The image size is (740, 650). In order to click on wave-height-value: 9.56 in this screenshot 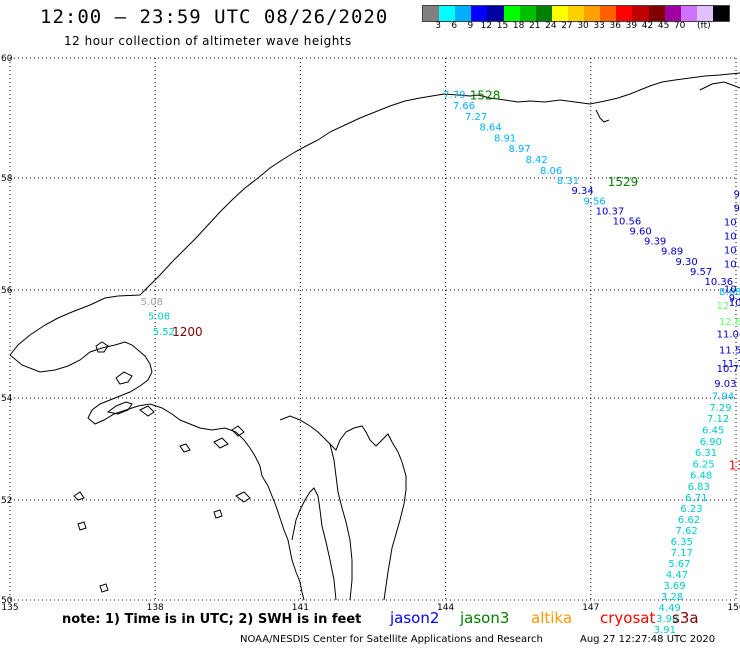, I will do `click(595, 201)`.